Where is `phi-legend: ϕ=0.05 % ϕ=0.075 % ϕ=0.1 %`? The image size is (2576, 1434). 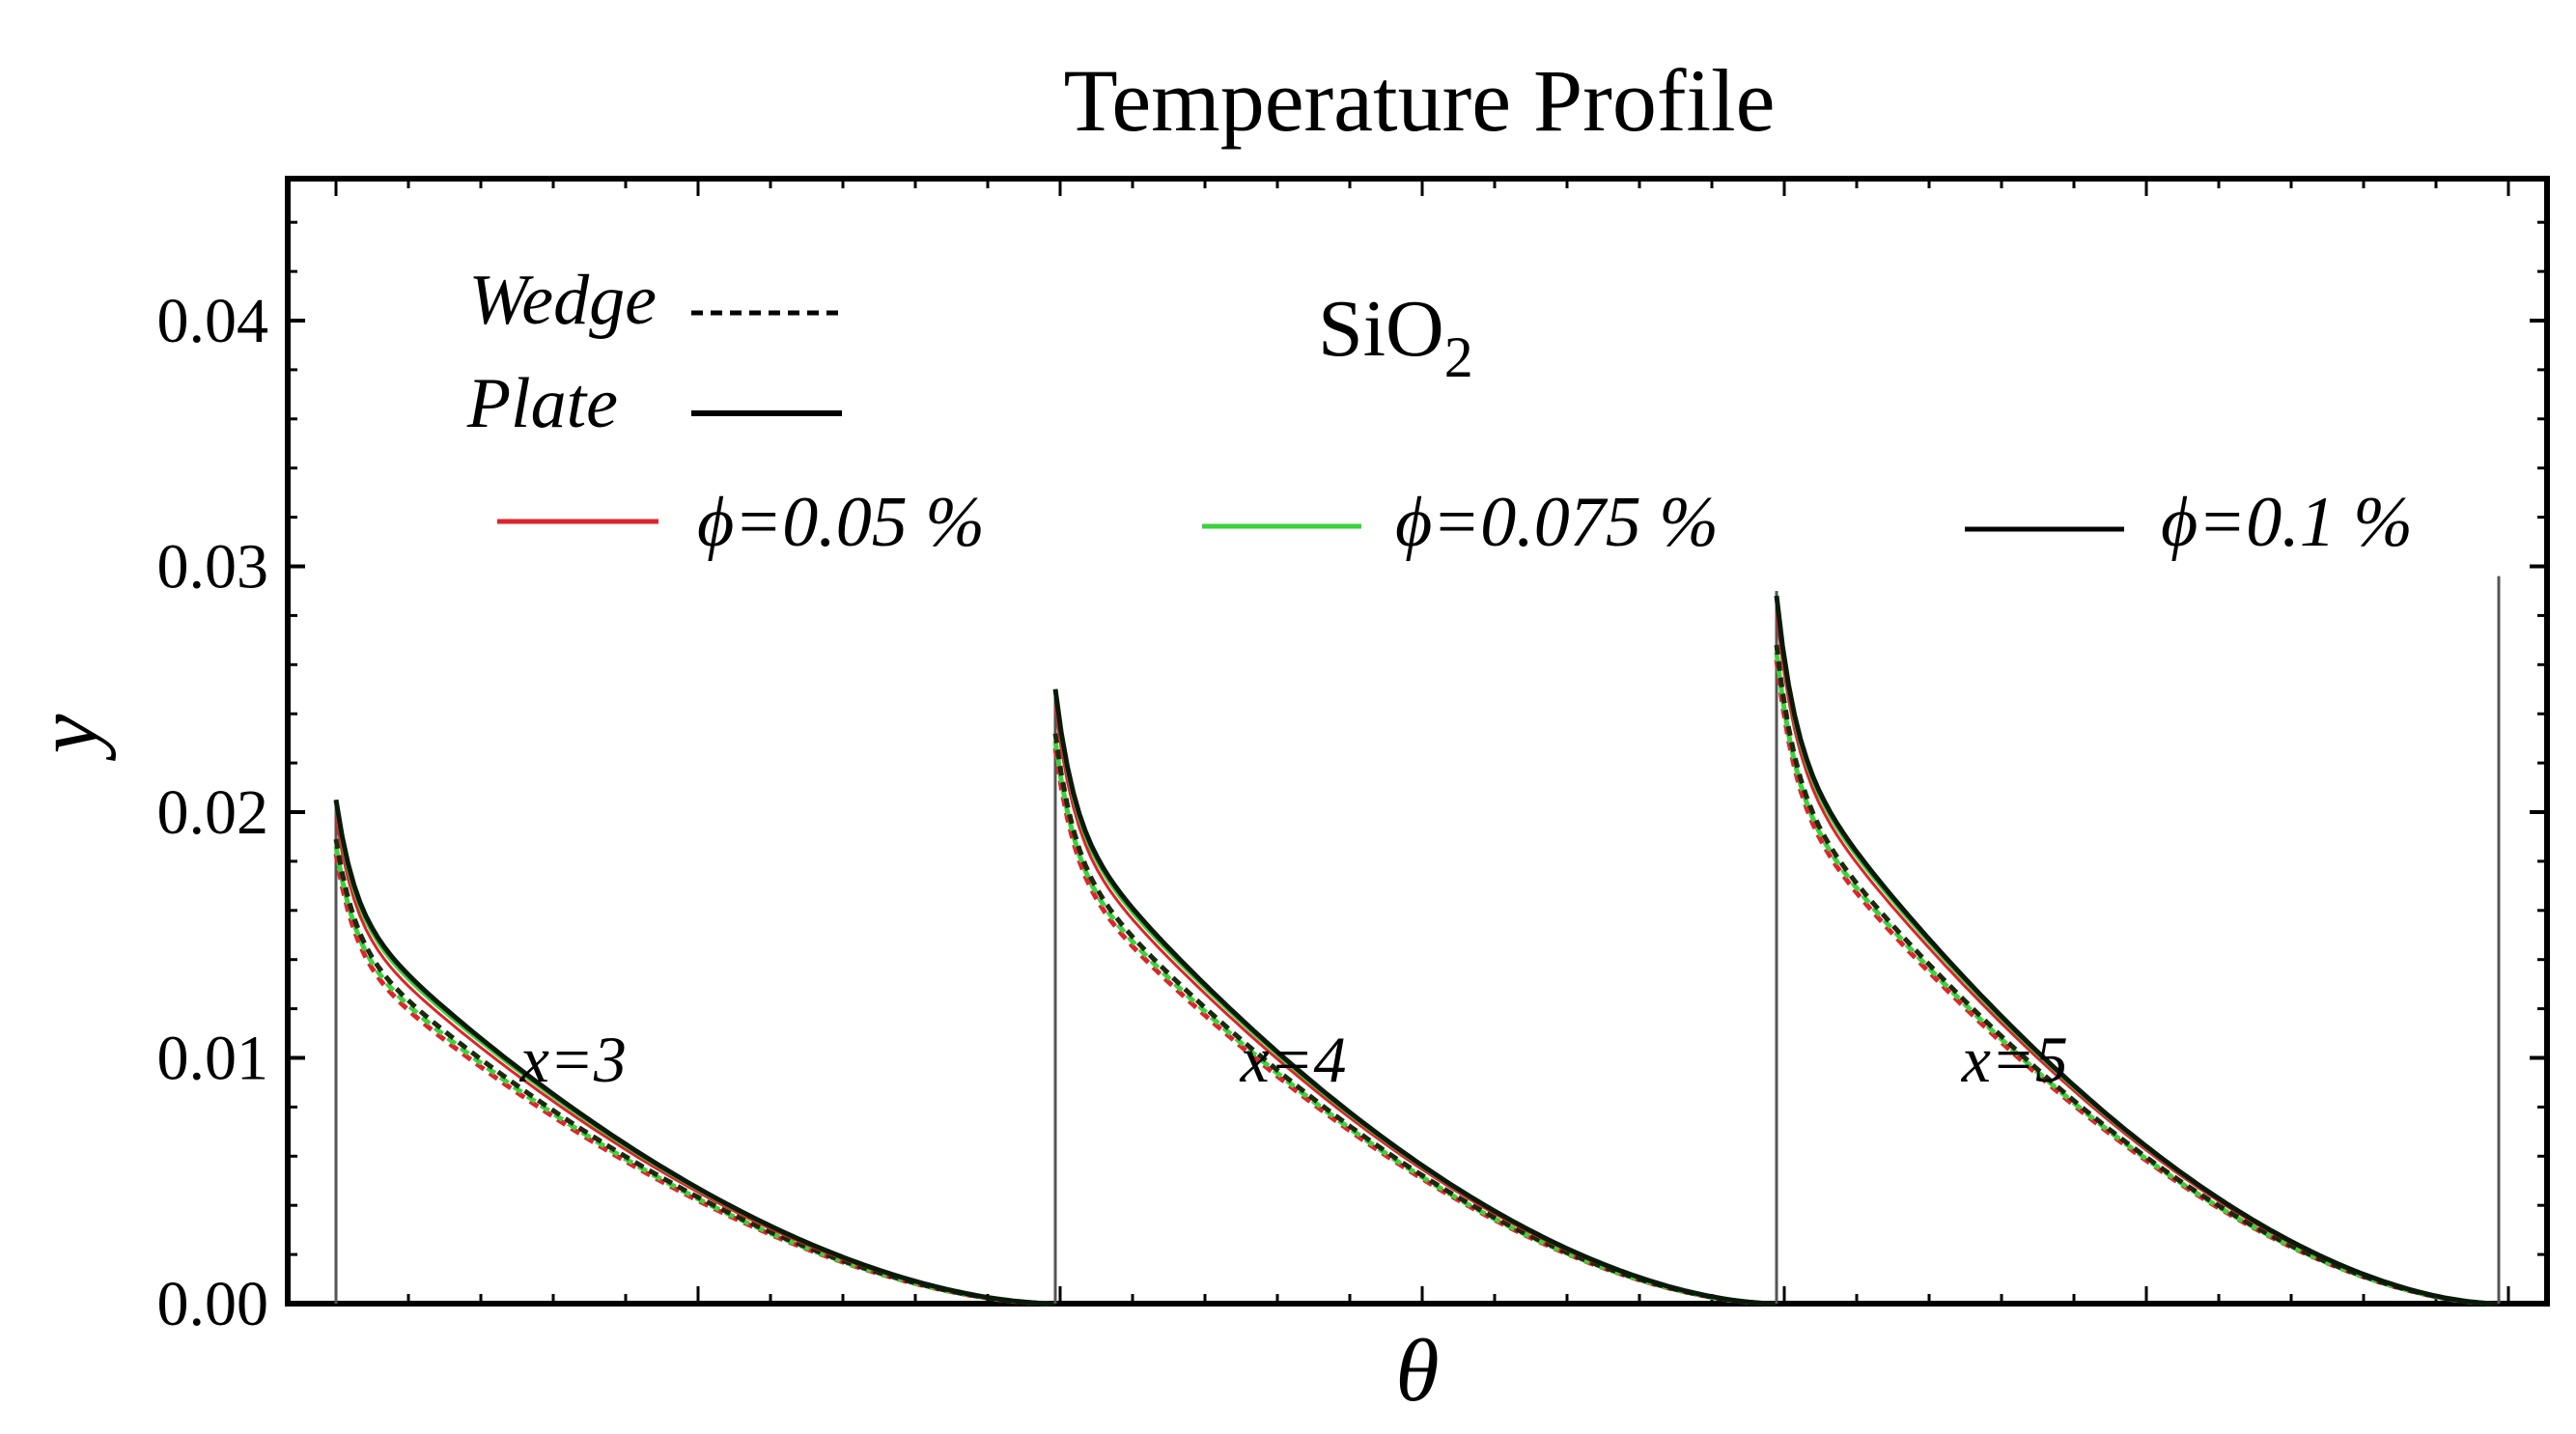
phi-legend: ϕ=0.05 % ϕ=0.075 % ϕ=0.1 % is located at coordinates (1455, 523).